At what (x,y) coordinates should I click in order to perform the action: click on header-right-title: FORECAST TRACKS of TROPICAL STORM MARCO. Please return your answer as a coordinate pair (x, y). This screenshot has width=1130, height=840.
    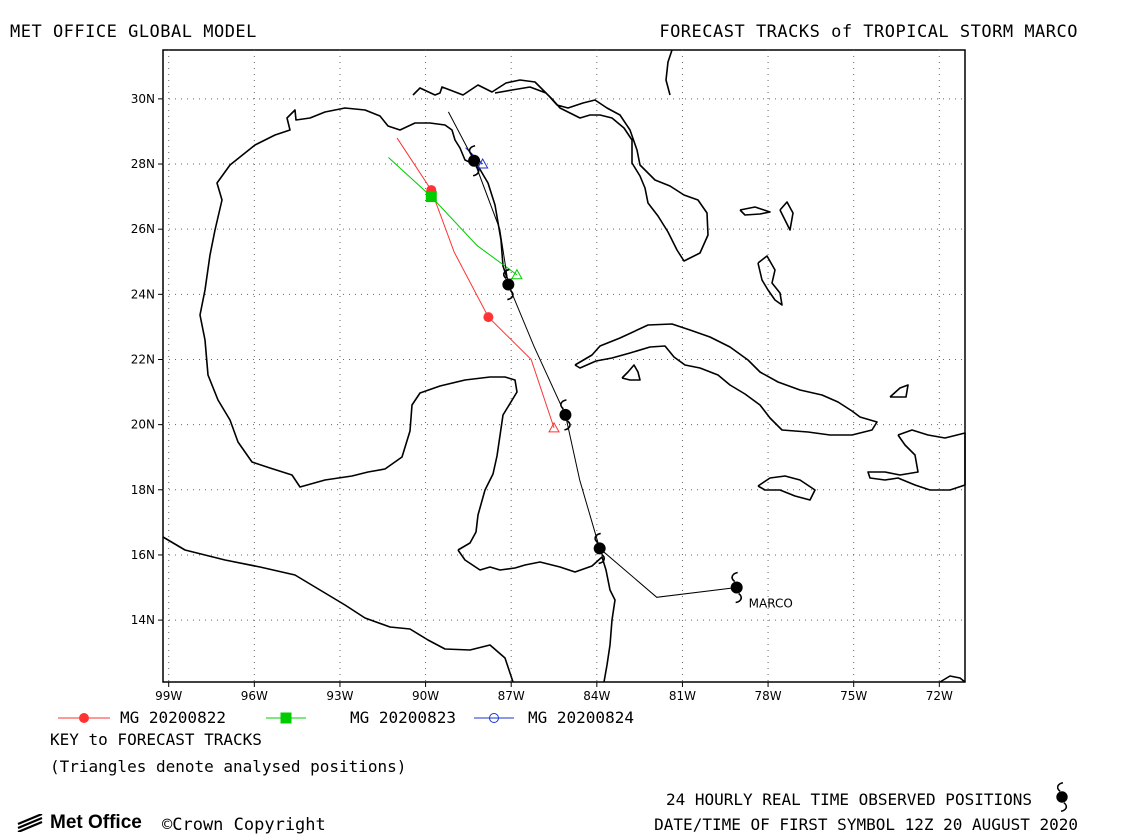
    Looking at the image, I should click on (868, 32).